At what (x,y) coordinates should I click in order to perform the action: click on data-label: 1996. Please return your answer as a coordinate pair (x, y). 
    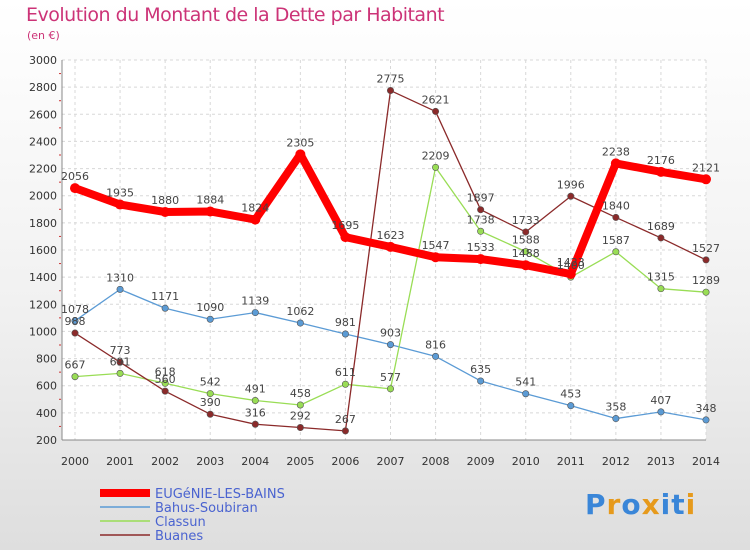
    Looking at the image, I should click on (571, 184).